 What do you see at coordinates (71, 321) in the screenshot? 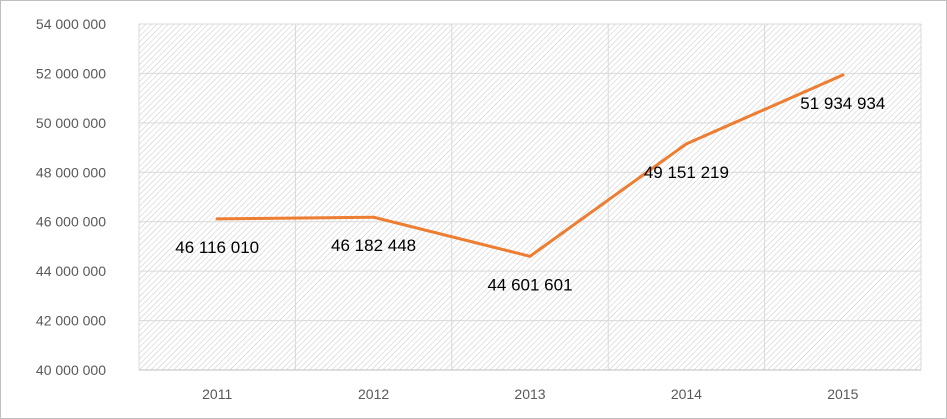
I see `y-tick-label: 42 000 000` at bounding box center [71, 321].